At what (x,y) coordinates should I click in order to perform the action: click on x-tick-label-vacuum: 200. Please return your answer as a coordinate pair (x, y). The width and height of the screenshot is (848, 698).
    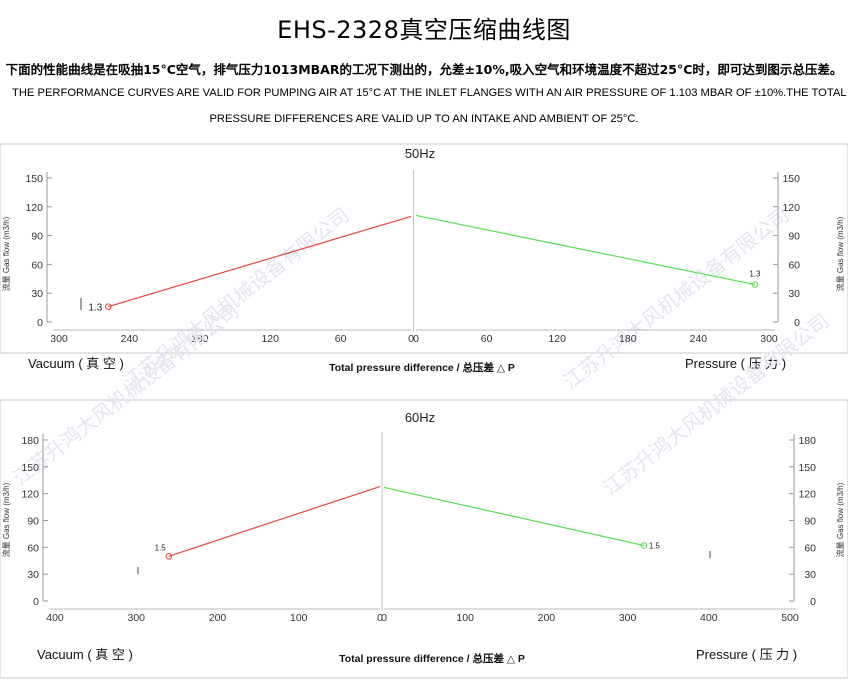
    Looking at the image, I should click on (218, 618).